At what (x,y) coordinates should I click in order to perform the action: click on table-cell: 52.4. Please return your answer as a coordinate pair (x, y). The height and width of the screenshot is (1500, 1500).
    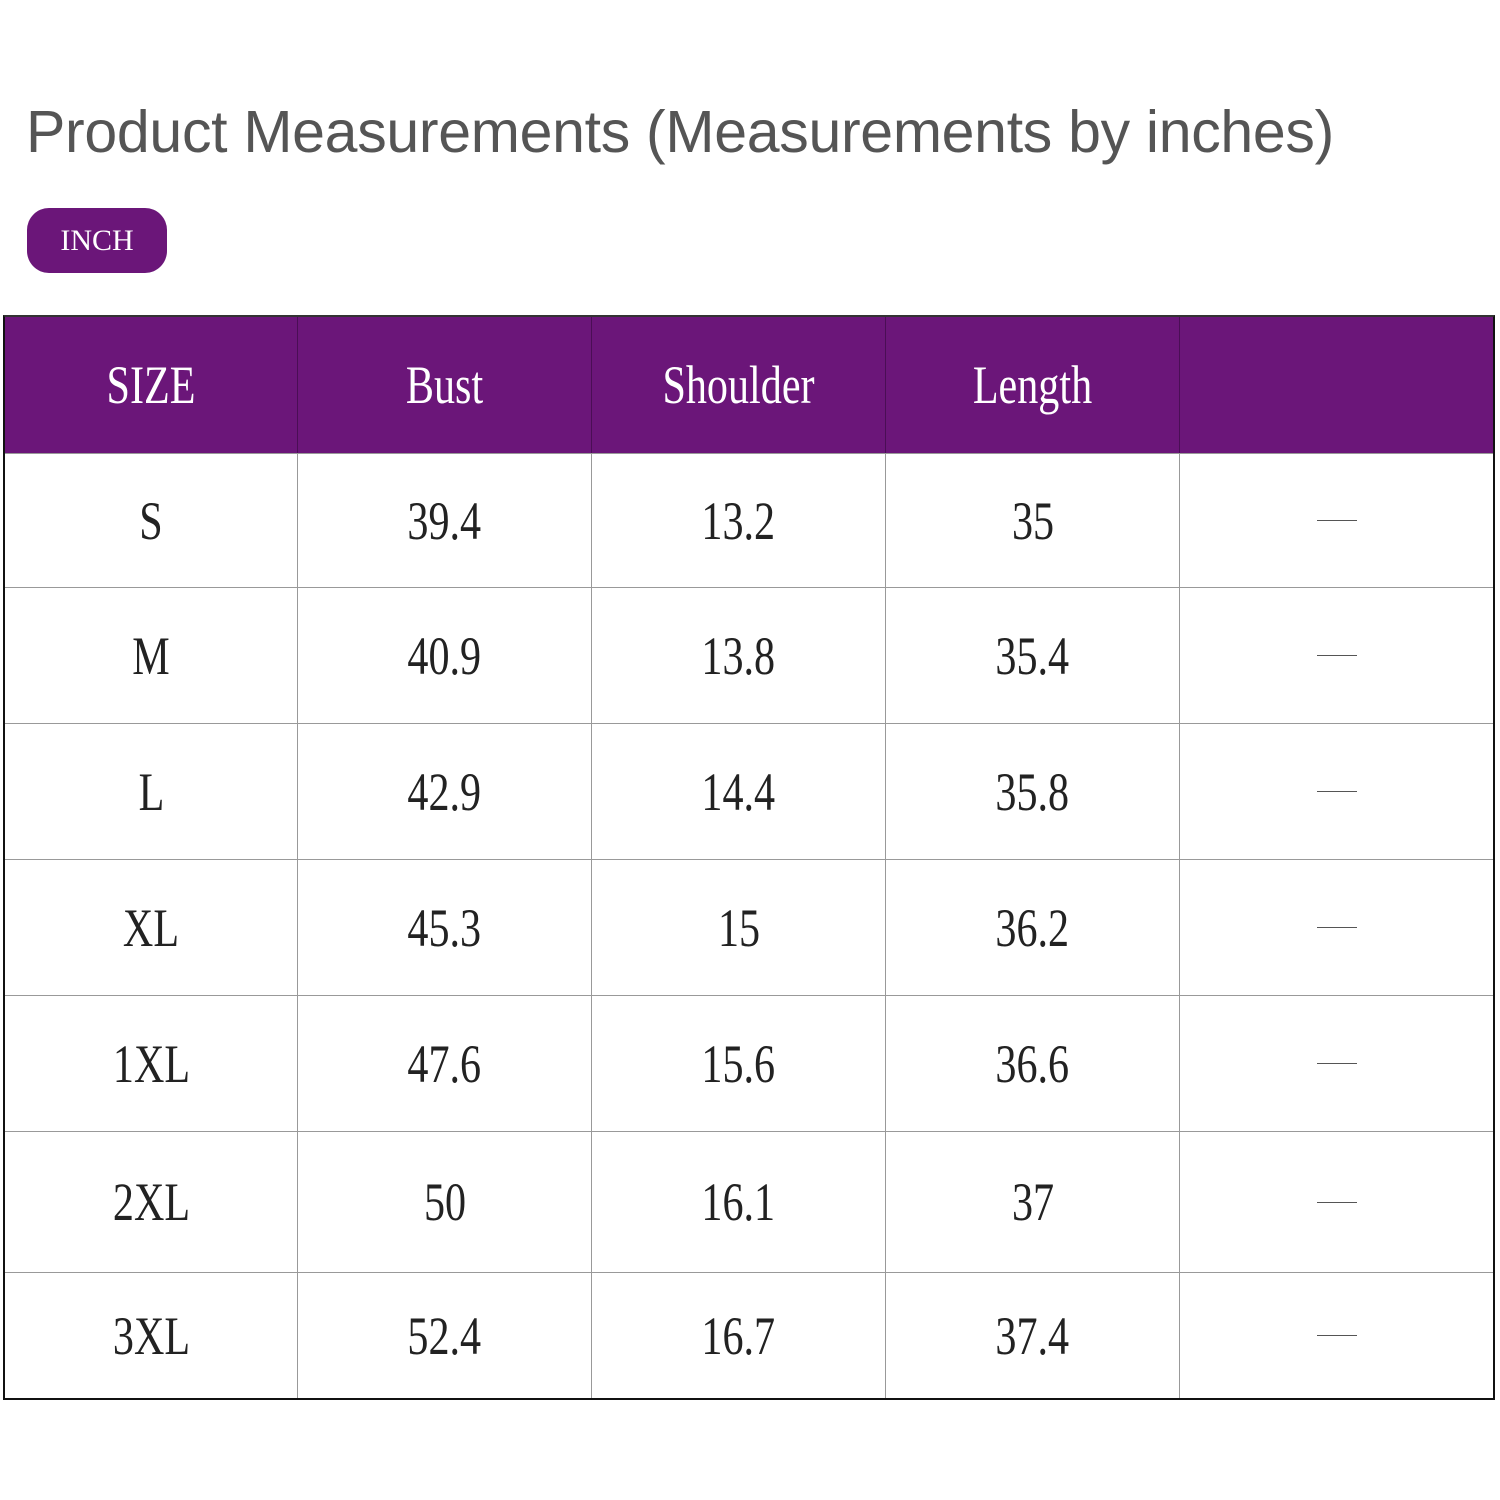
    Looking at the image, I should click on (444, 1335).